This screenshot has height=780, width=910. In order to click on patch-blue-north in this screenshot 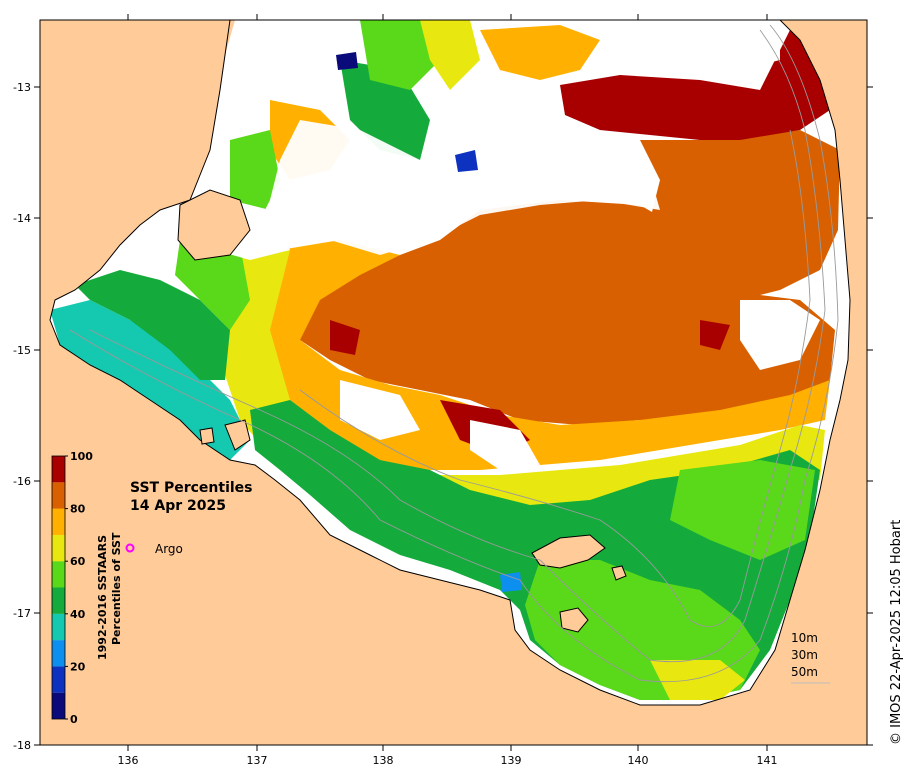, I will do `click(466, 161)`.